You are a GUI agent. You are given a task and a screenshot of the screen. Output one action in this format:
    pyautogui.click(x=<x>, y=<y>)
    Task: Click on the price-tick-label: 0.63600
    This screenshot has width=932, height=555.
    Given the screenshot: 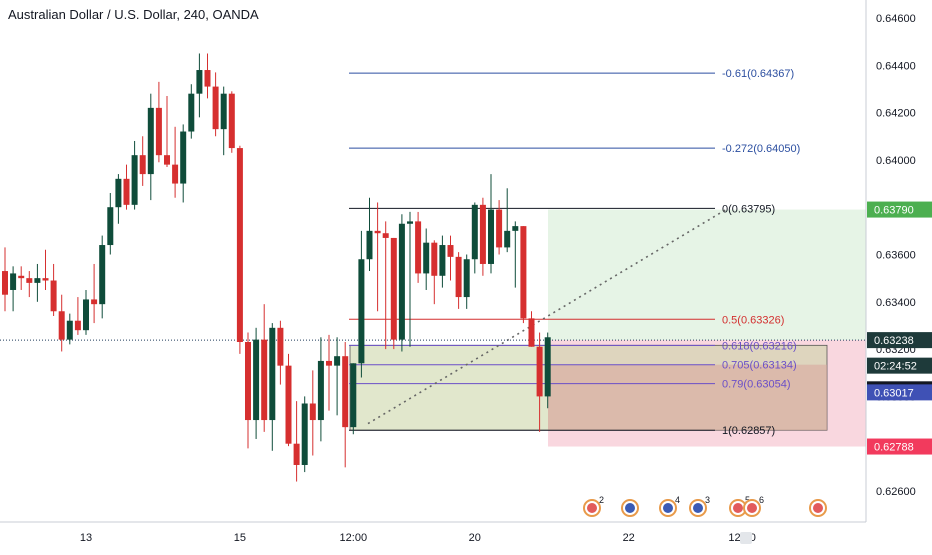 What is the action you would take?
    pyautogui.click(x=896, y=256)
    